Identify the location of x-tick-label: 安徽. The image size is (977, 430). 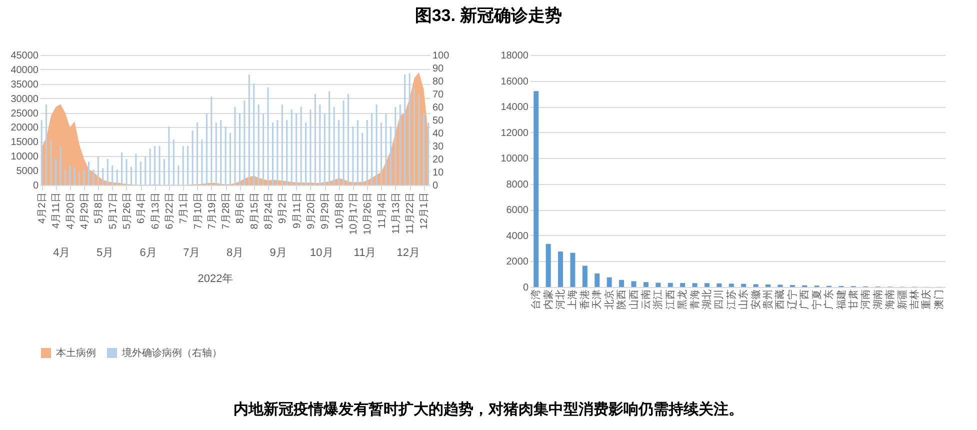
(756, 300).